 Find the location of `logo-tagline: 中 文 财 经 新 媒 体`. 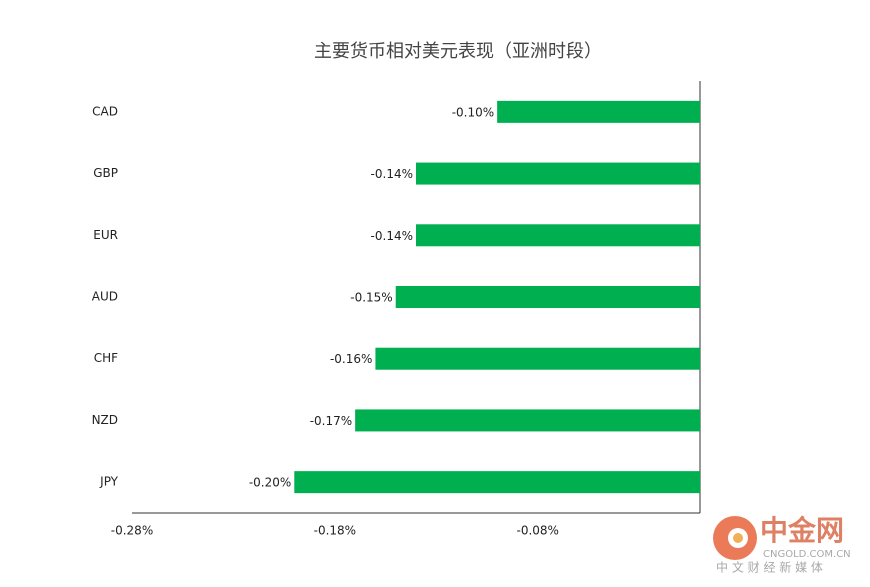

logo-tagline: 中 文 财 经 新 媒 体 is located at coordinates (769, 567).